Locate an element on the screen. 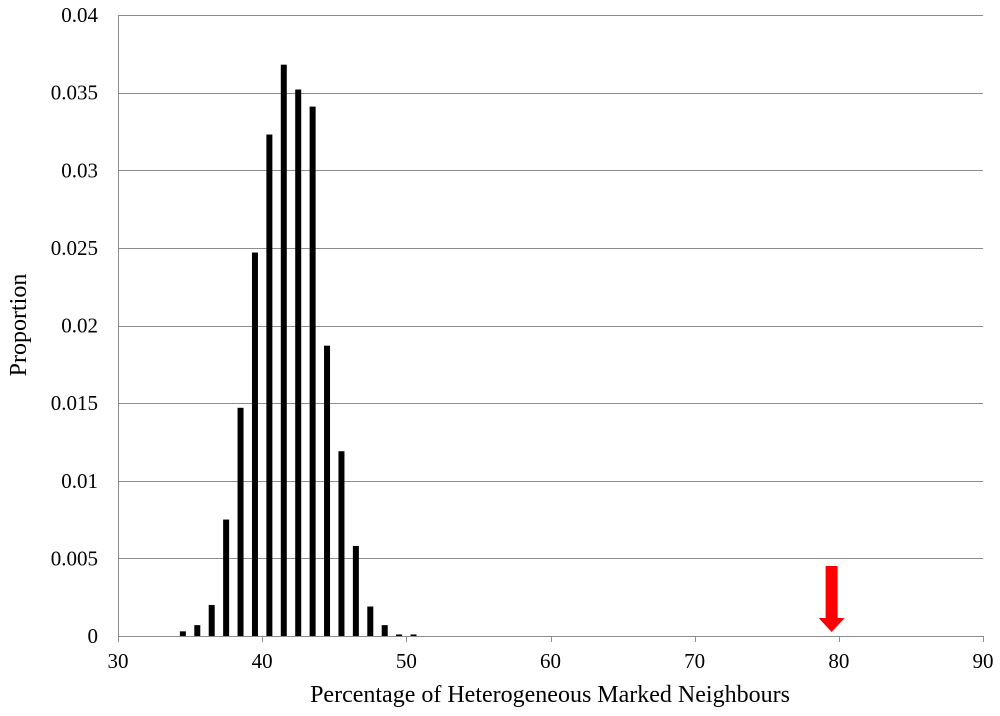  x-tick-label: 50 is located at coordinates (406, 661).